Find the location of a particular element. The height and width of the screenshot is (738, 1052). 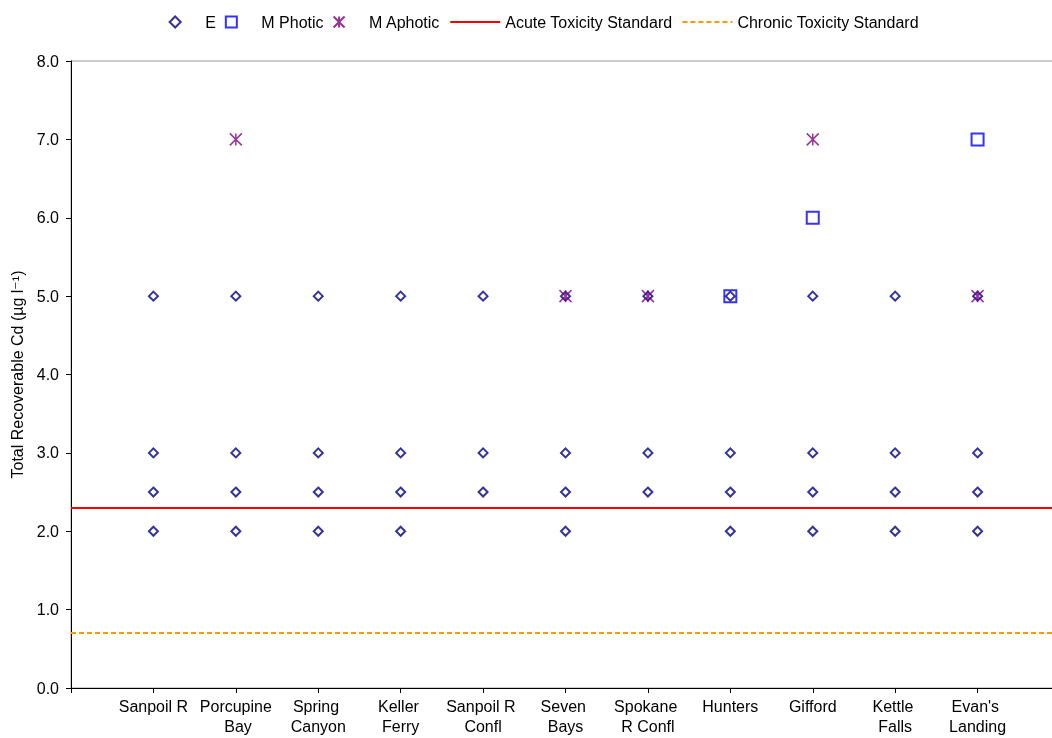

legend-label: M Photic is located at coordinates (292, 22).